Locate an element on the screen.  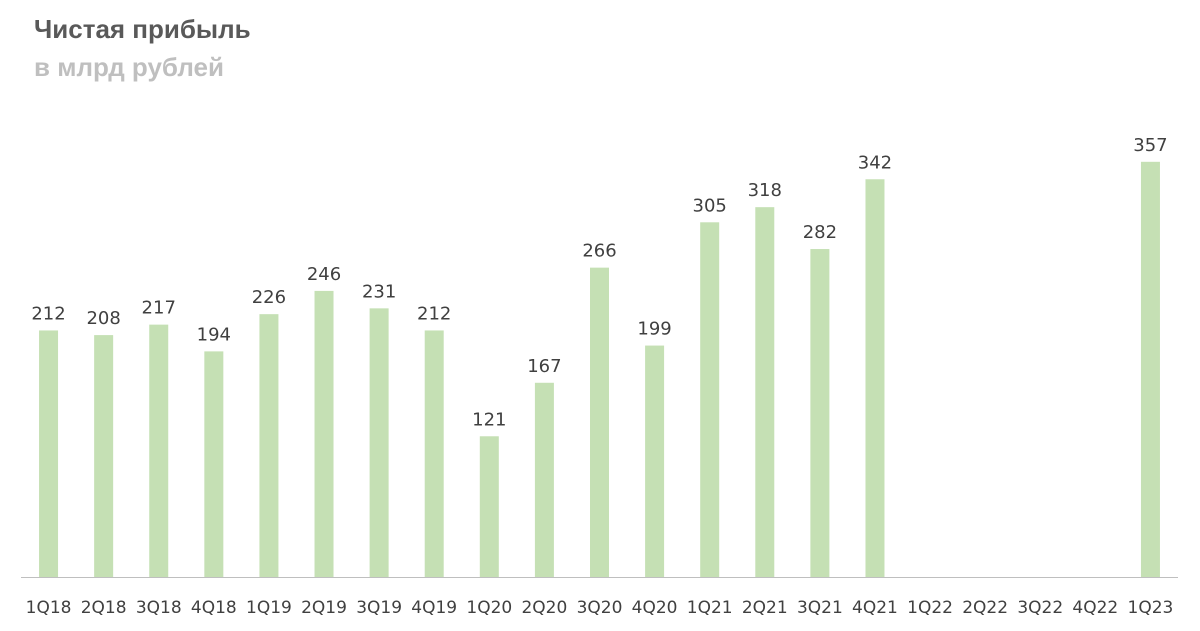
x-tick-label-3Q19: 3Q19 is located at coordinates (379, 608).